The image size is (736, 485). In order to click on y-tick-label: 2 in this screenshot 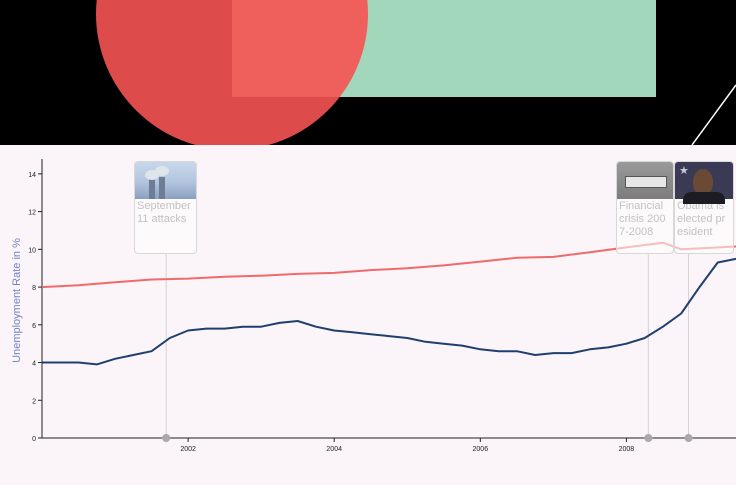, I will do `click(34, 401)`.